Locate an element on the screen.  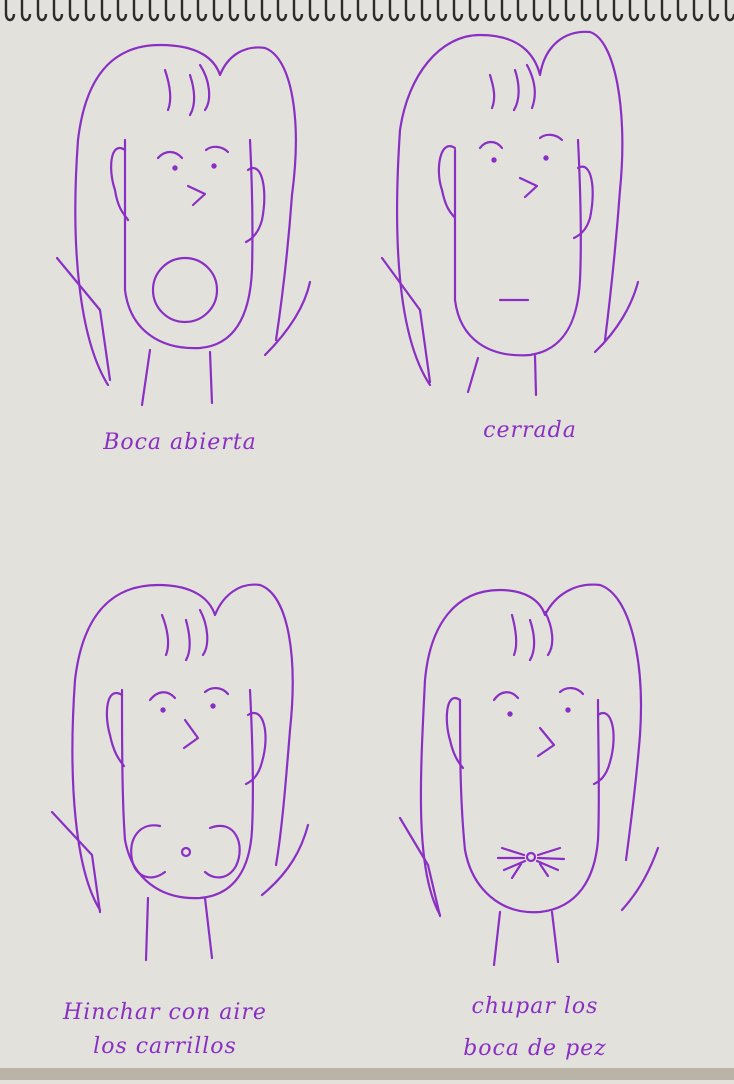
page-bottom-edge is located at coordinates (367, 1074).